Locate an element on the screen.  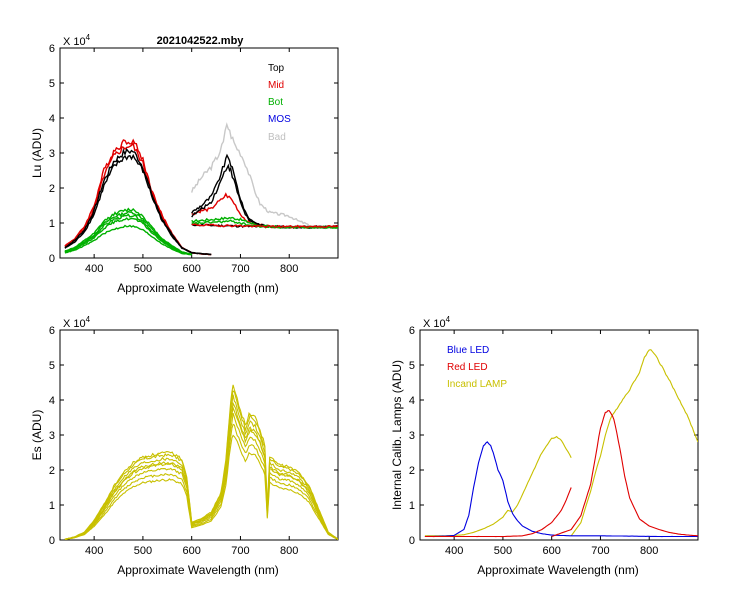
lu-xlabel: Approximate Wavelength (nm) is located at coordinates (198, 288).